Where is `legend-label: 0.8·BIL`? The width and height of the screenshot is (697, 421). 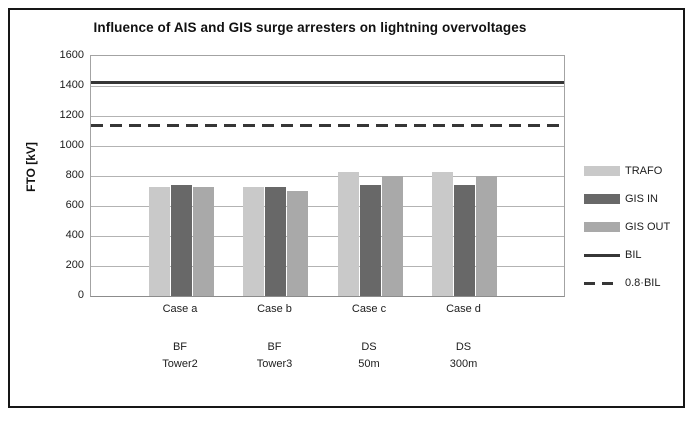 legend-label: 0.8·BIL is located at coordinates (643, 283).